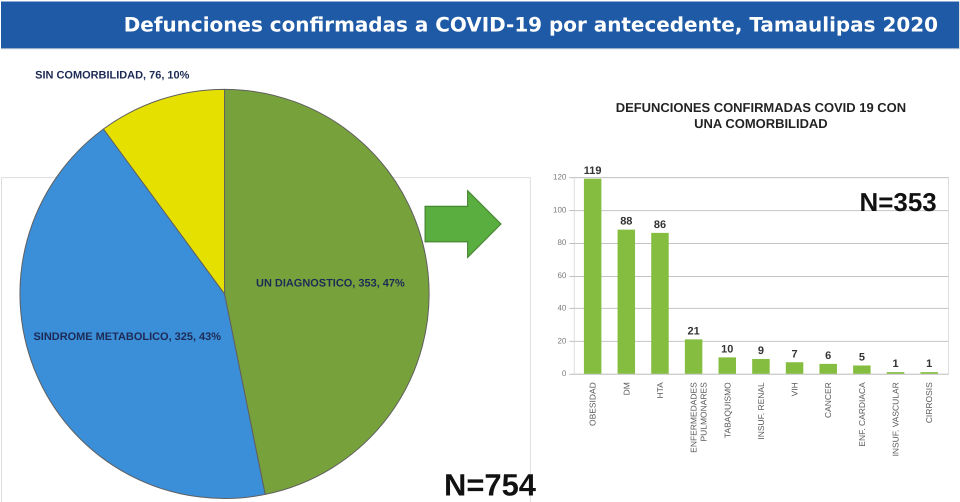 The width and height of the screenshot is (960, 502). I want to click on x-tick-label: ENF. CARDIACA, so click(861, 414).